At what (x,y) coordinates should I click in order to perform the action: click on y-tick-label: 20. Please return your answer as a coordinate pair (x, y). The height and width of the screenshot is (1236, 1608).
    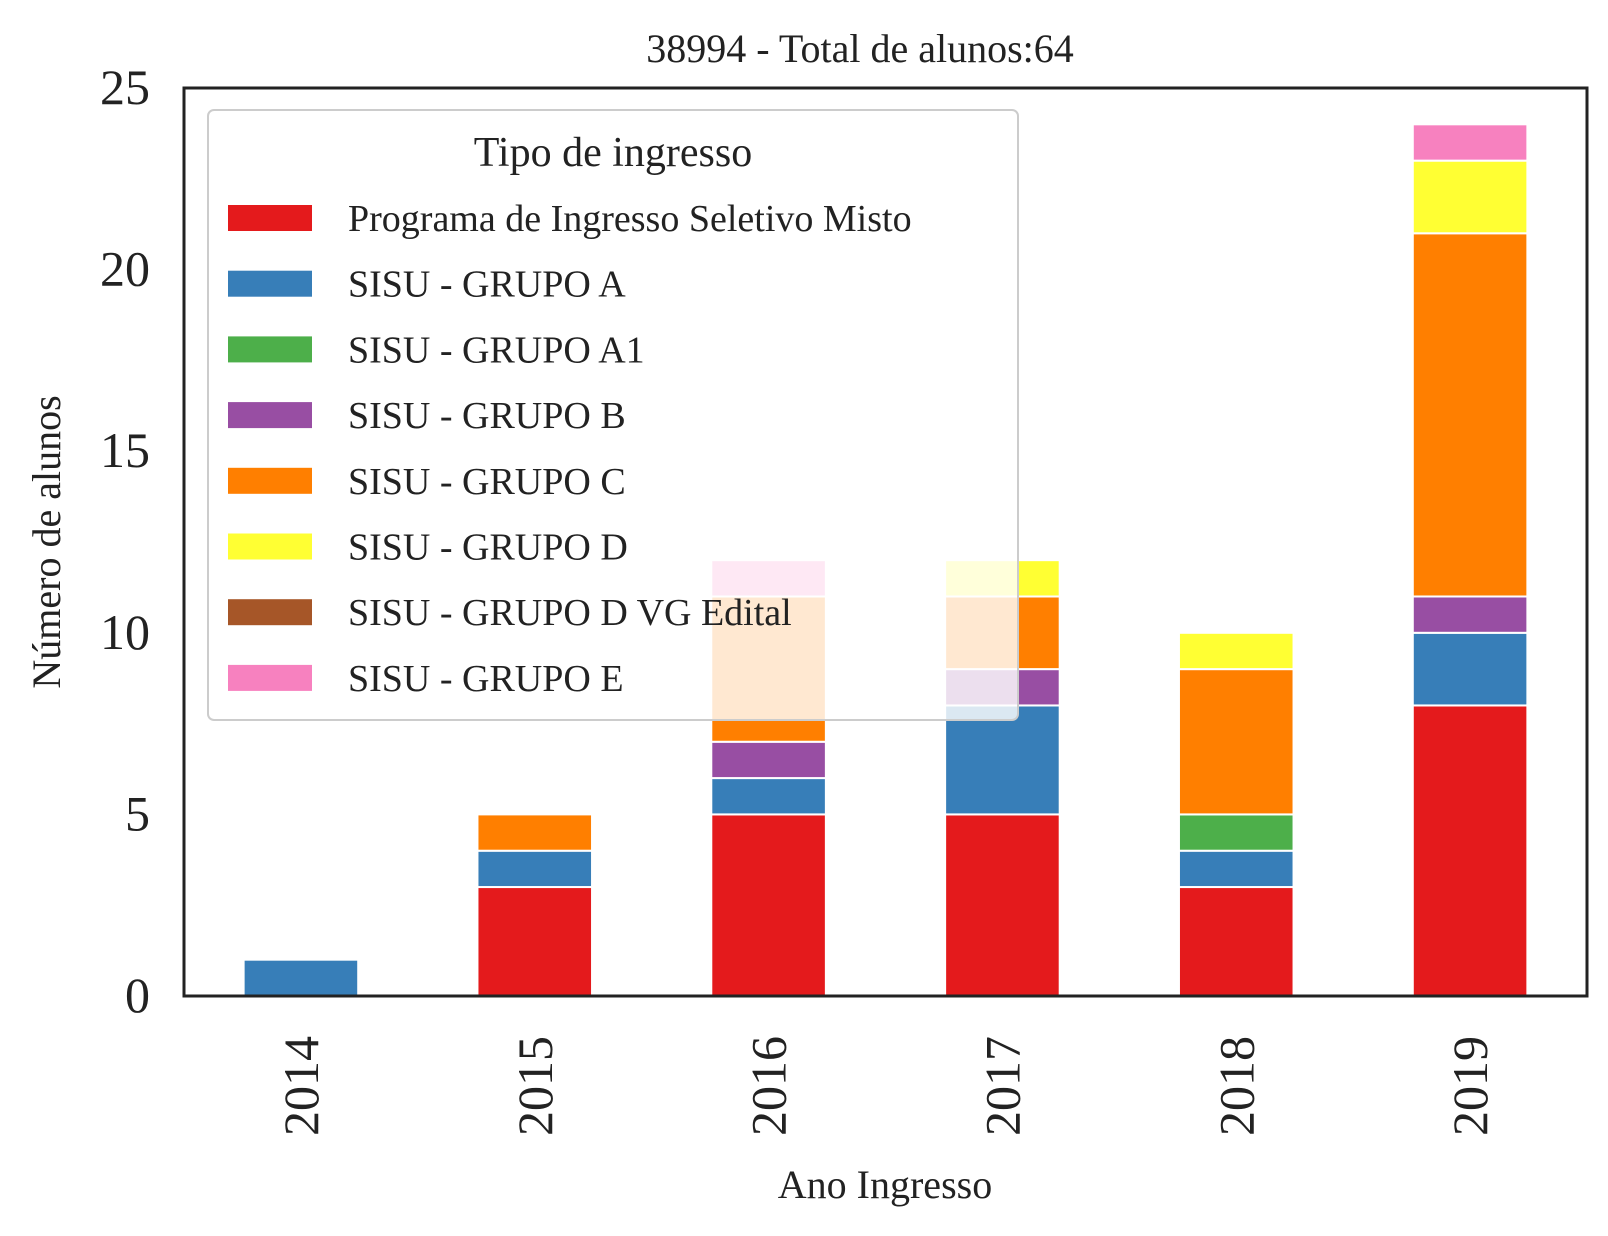
    Looking at the image, I should click on (125, 269).